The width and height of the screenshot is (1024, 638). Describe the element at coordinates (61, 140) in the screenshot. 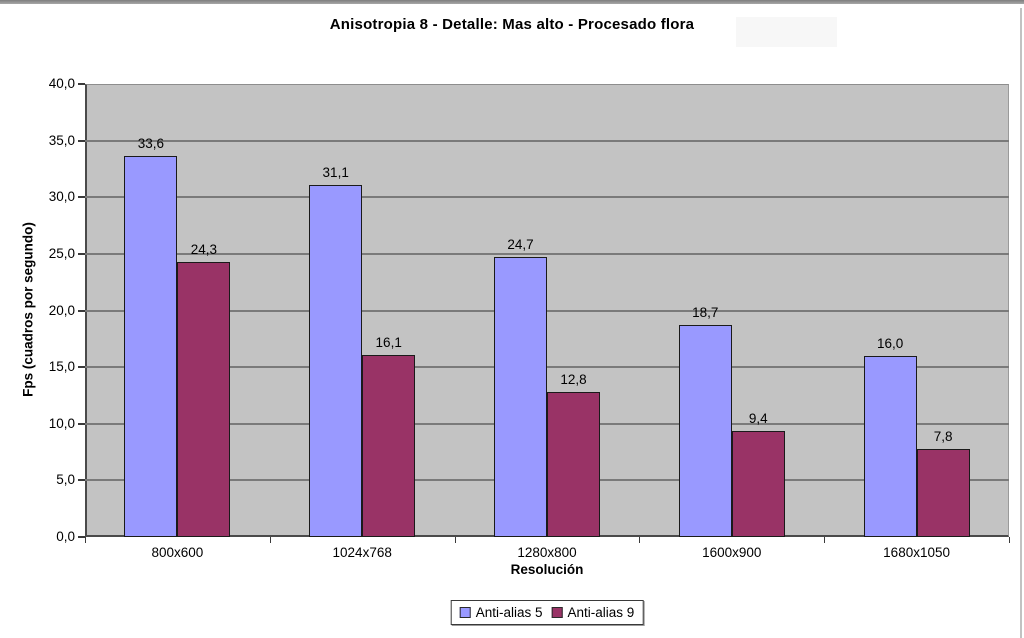

I see `y-tick-label: 35,0` at that location.